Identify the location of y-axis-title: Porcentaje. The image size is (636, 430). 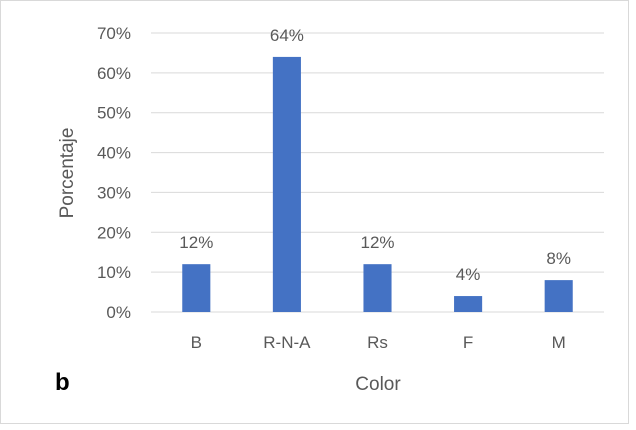
(67, 173).